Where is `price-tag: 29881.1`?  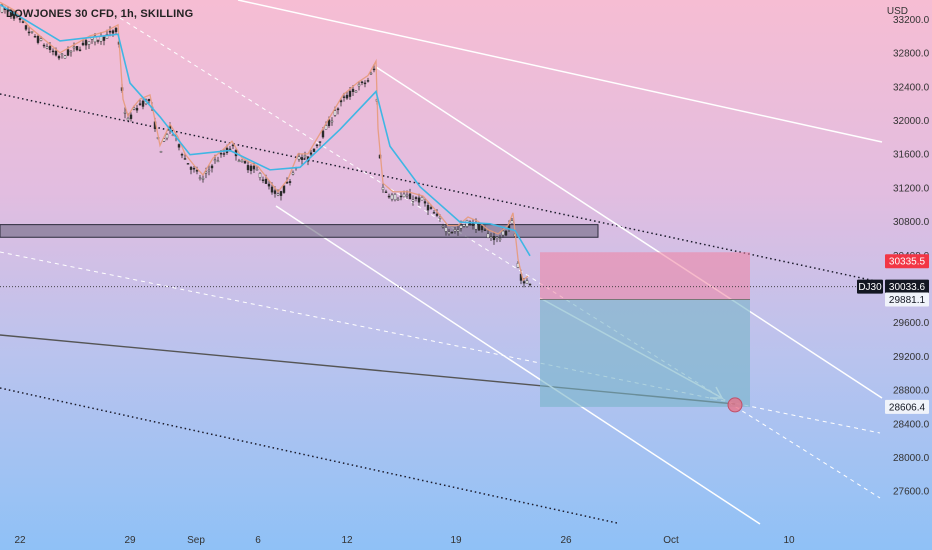 price-tag: 29881.1 is located at coordinates (907, 299).